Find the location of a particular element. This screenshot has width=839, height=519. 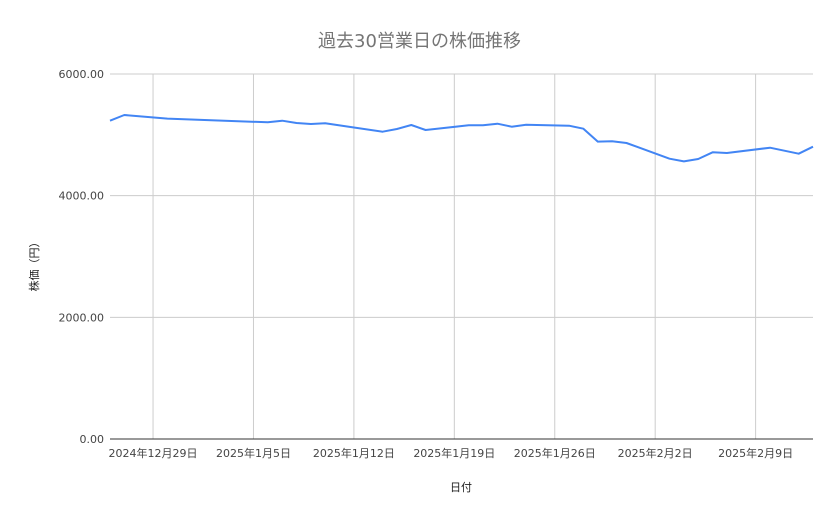

x-tick-label: 2025年1月5日 is located at coordinates (253, 453).